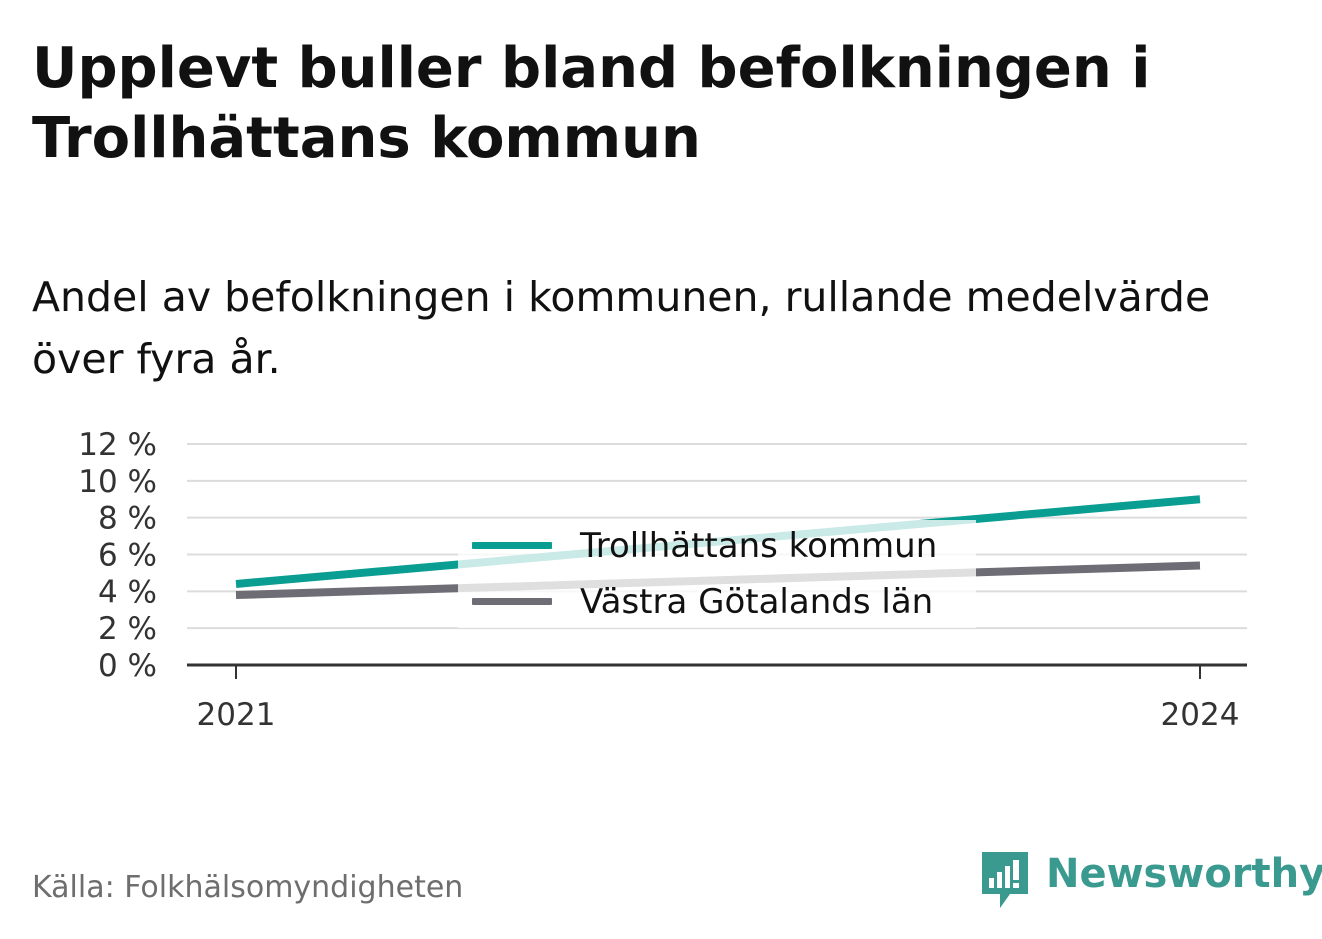 Image resolution: width=1322 pixels, height=939 pixels. I want to click on y-tick-label: 2 %, so click(127, 629).